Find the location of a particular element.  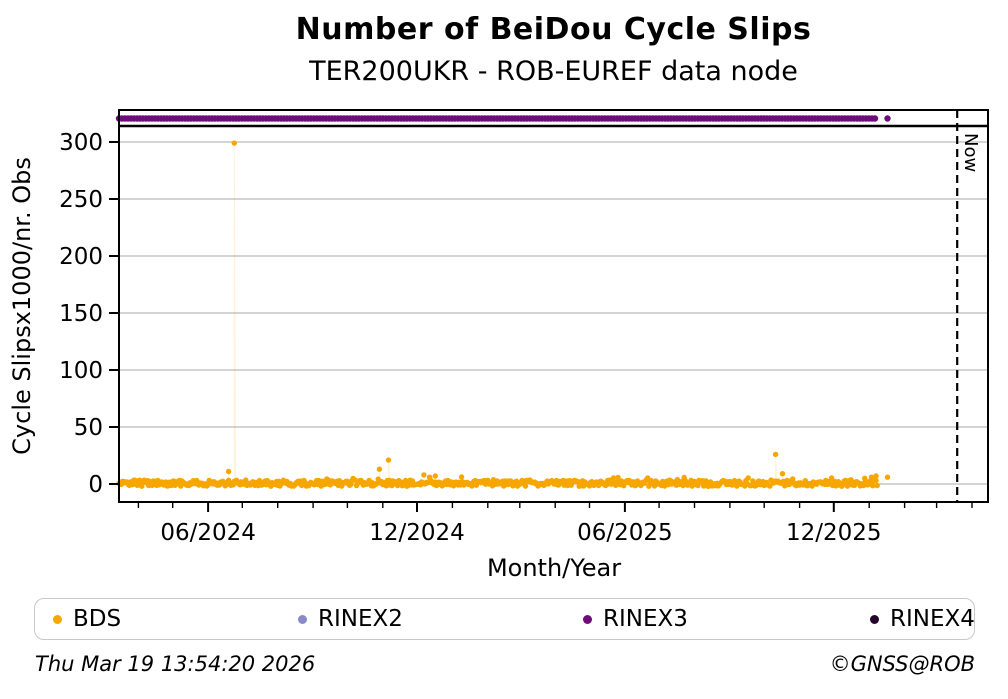

legend-label-rinex4: RINEX4 is located at coordinates (932, 619).